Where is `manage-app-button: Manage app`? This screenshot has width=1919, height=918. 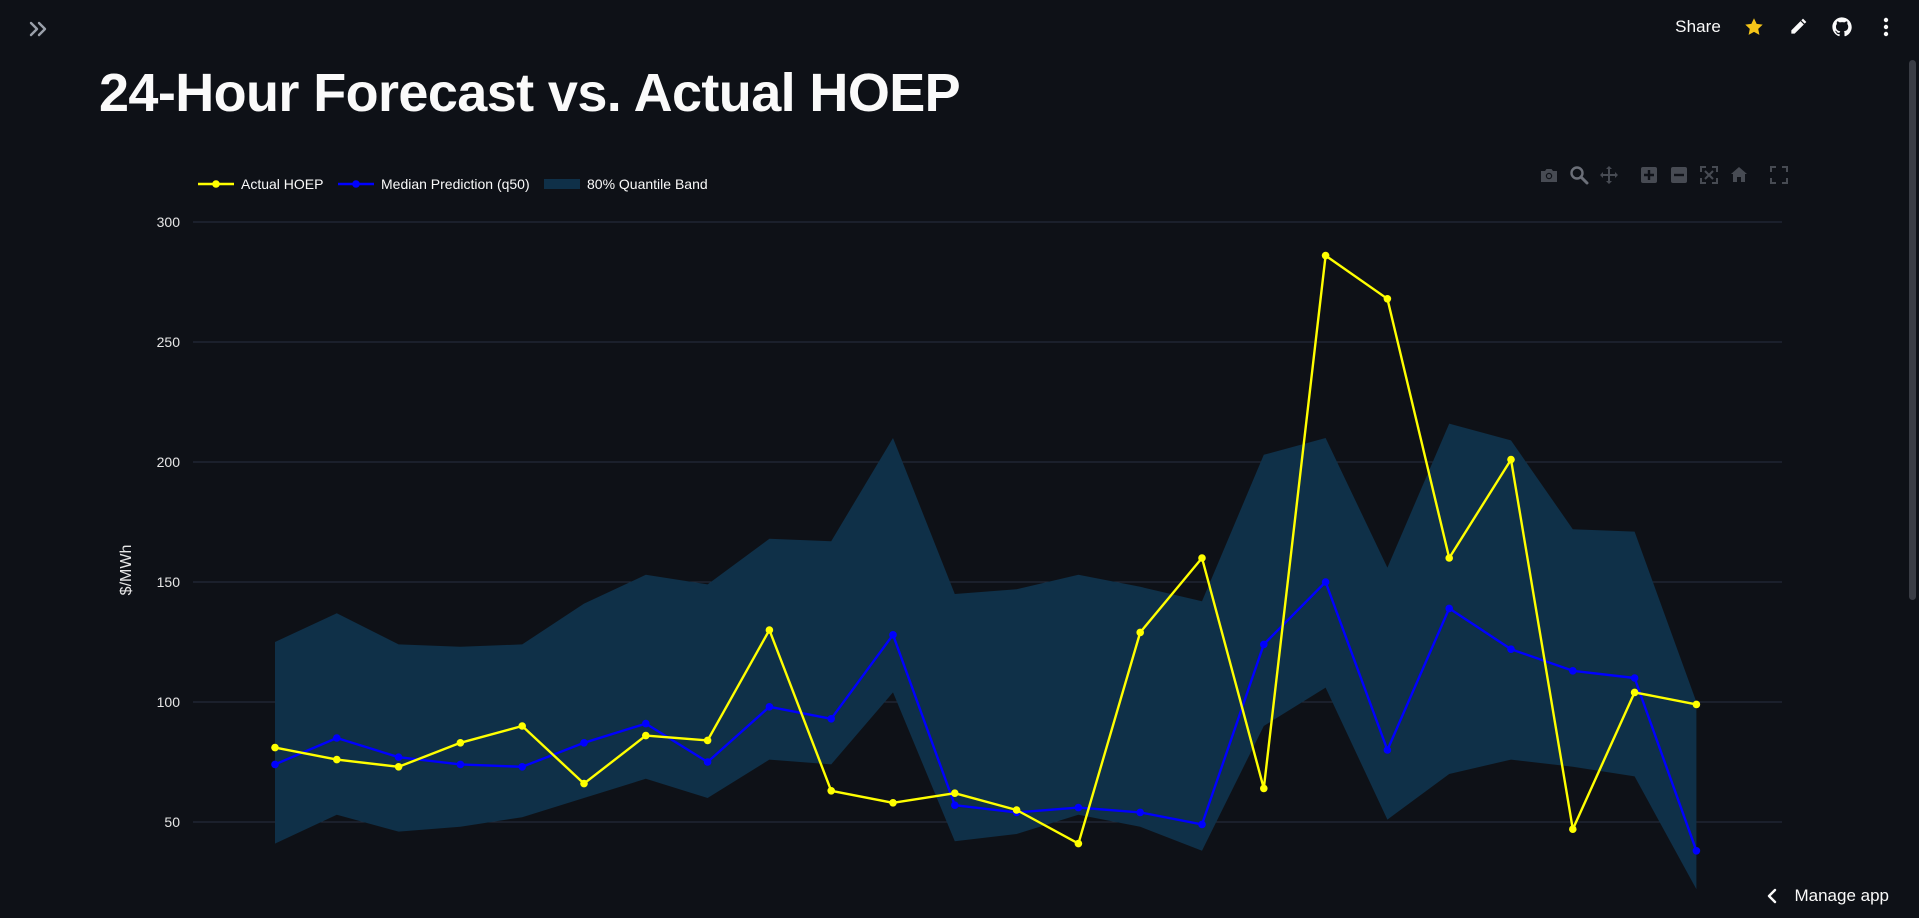
manage-app-button: Manage app is located at coordinates (1827, 896).